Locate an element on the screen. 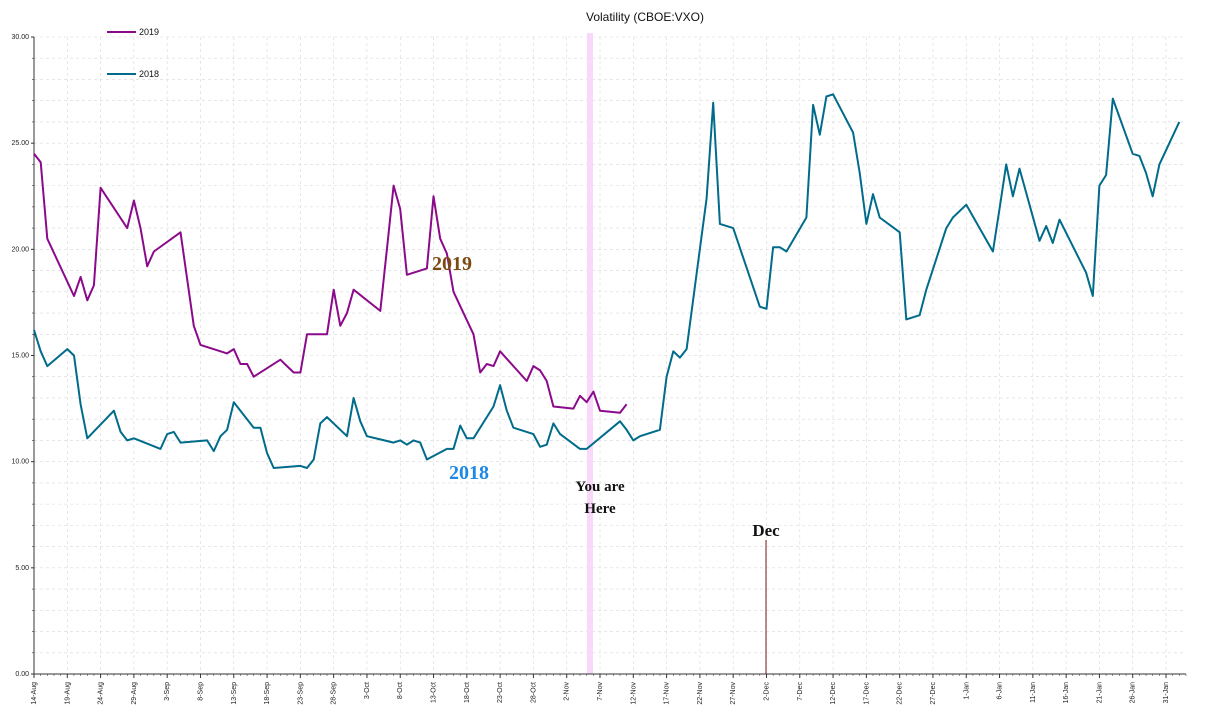  x-tick-label: 3-Oct is located at coordinates (367, 690).